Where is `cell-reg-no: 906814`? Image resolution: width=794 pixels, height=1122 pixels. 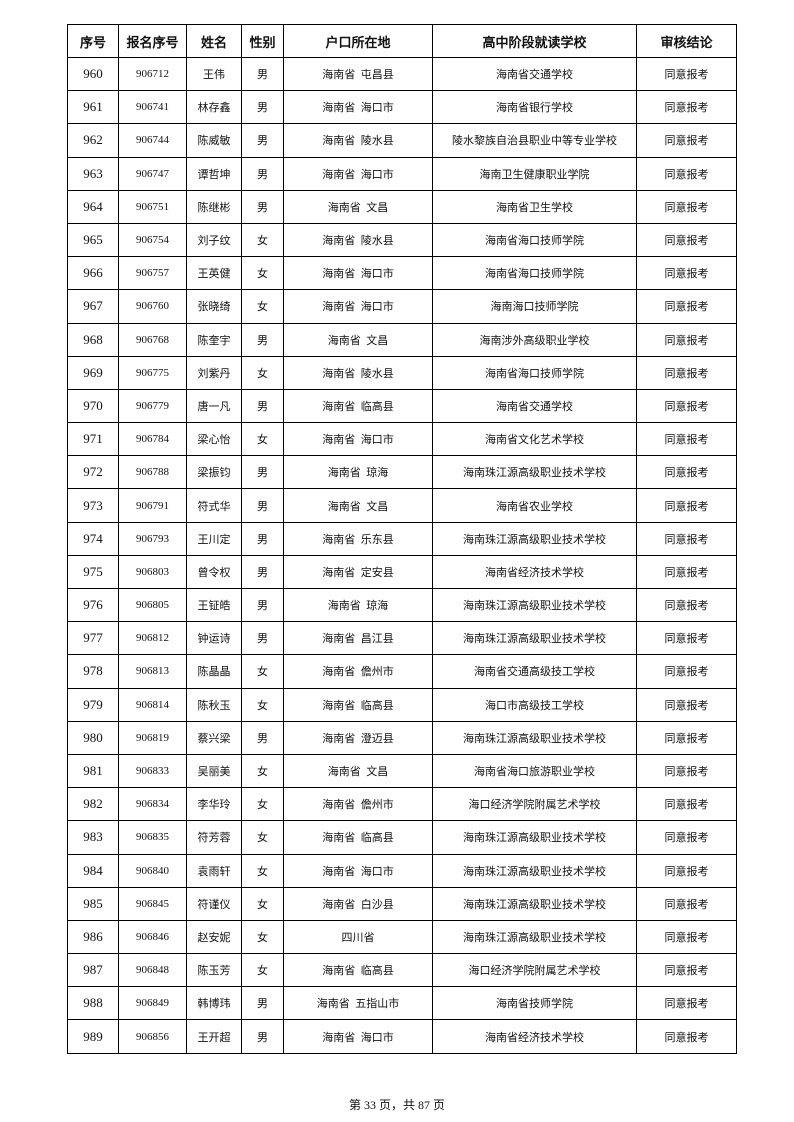 cell-reg-no: 906814 is located at coordinates (152, 704).